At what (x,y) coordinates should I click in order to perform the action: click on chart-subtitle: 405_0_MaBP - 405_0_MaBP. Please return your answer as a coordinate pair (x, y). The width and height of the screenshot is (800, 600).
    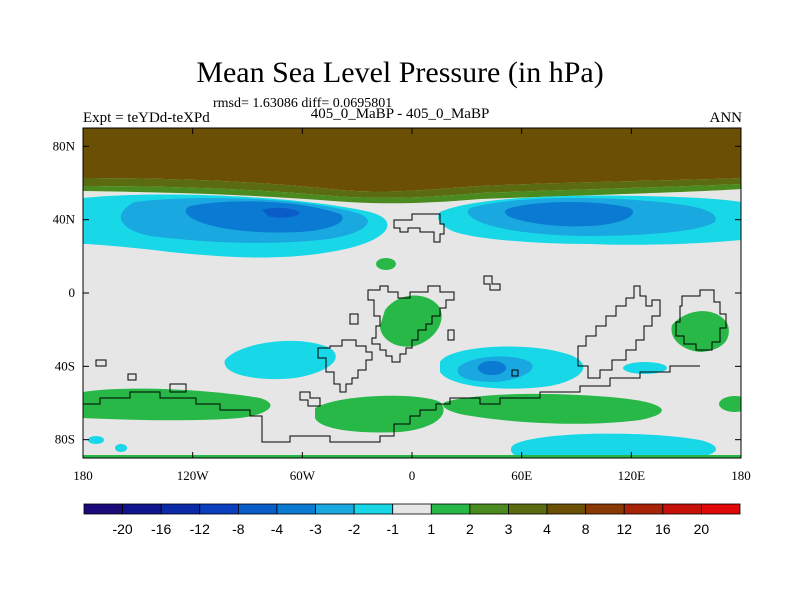
    Looking at the image, I should click on (400, 114).